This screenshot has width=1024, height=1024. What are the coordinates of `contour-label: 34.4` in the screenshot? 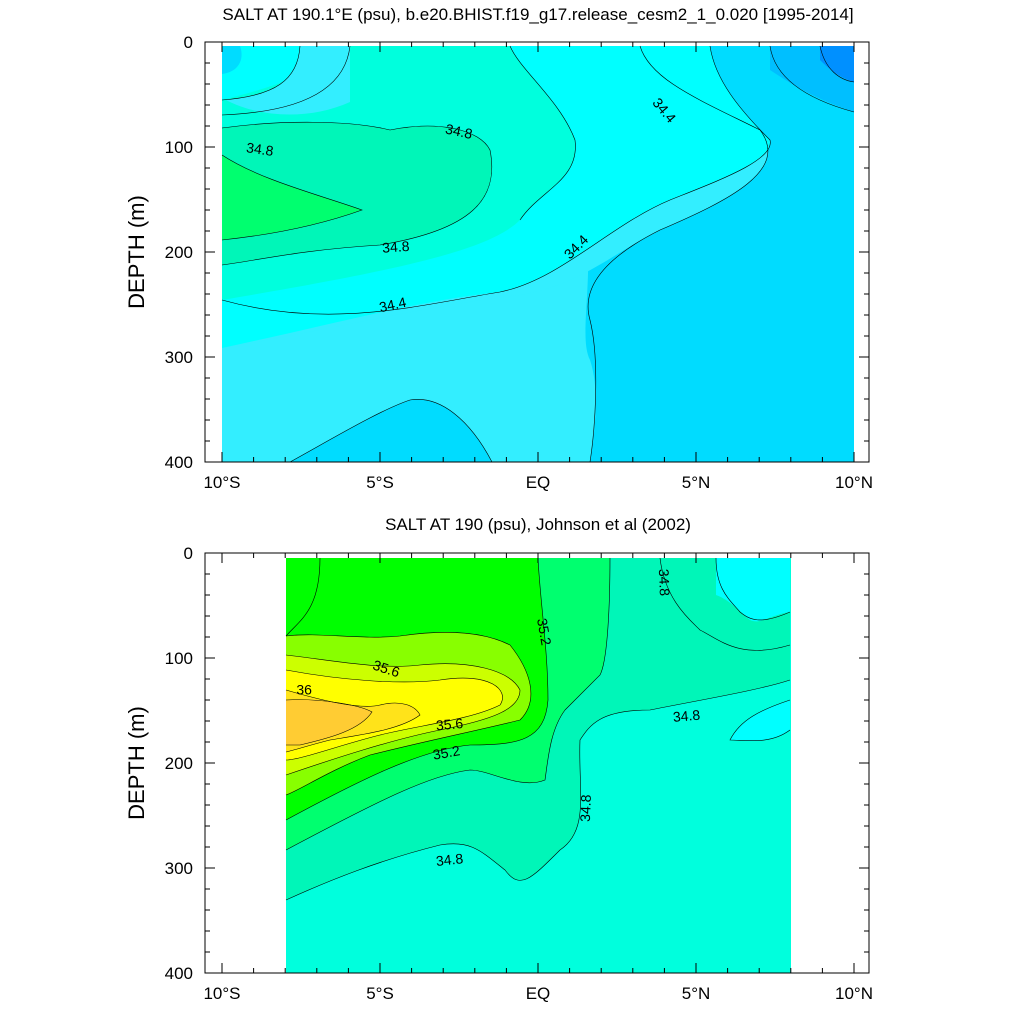 It's located at (393, 304).